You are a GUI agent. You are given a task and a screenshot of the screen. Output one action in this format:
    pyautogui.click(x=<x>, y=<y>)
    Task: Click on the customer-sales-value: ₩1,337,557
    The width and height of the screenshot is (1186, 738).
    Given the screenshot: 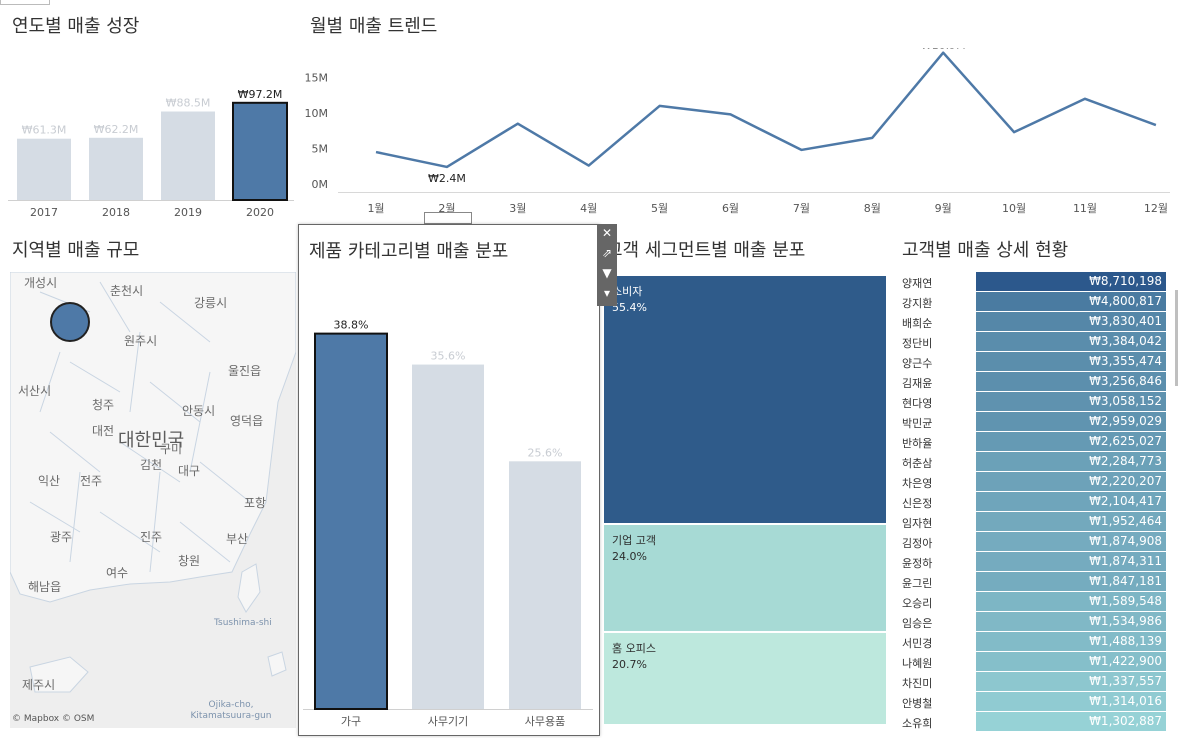 What is the action you would take?
    pyautogui.click(x=1071, y=681)
    